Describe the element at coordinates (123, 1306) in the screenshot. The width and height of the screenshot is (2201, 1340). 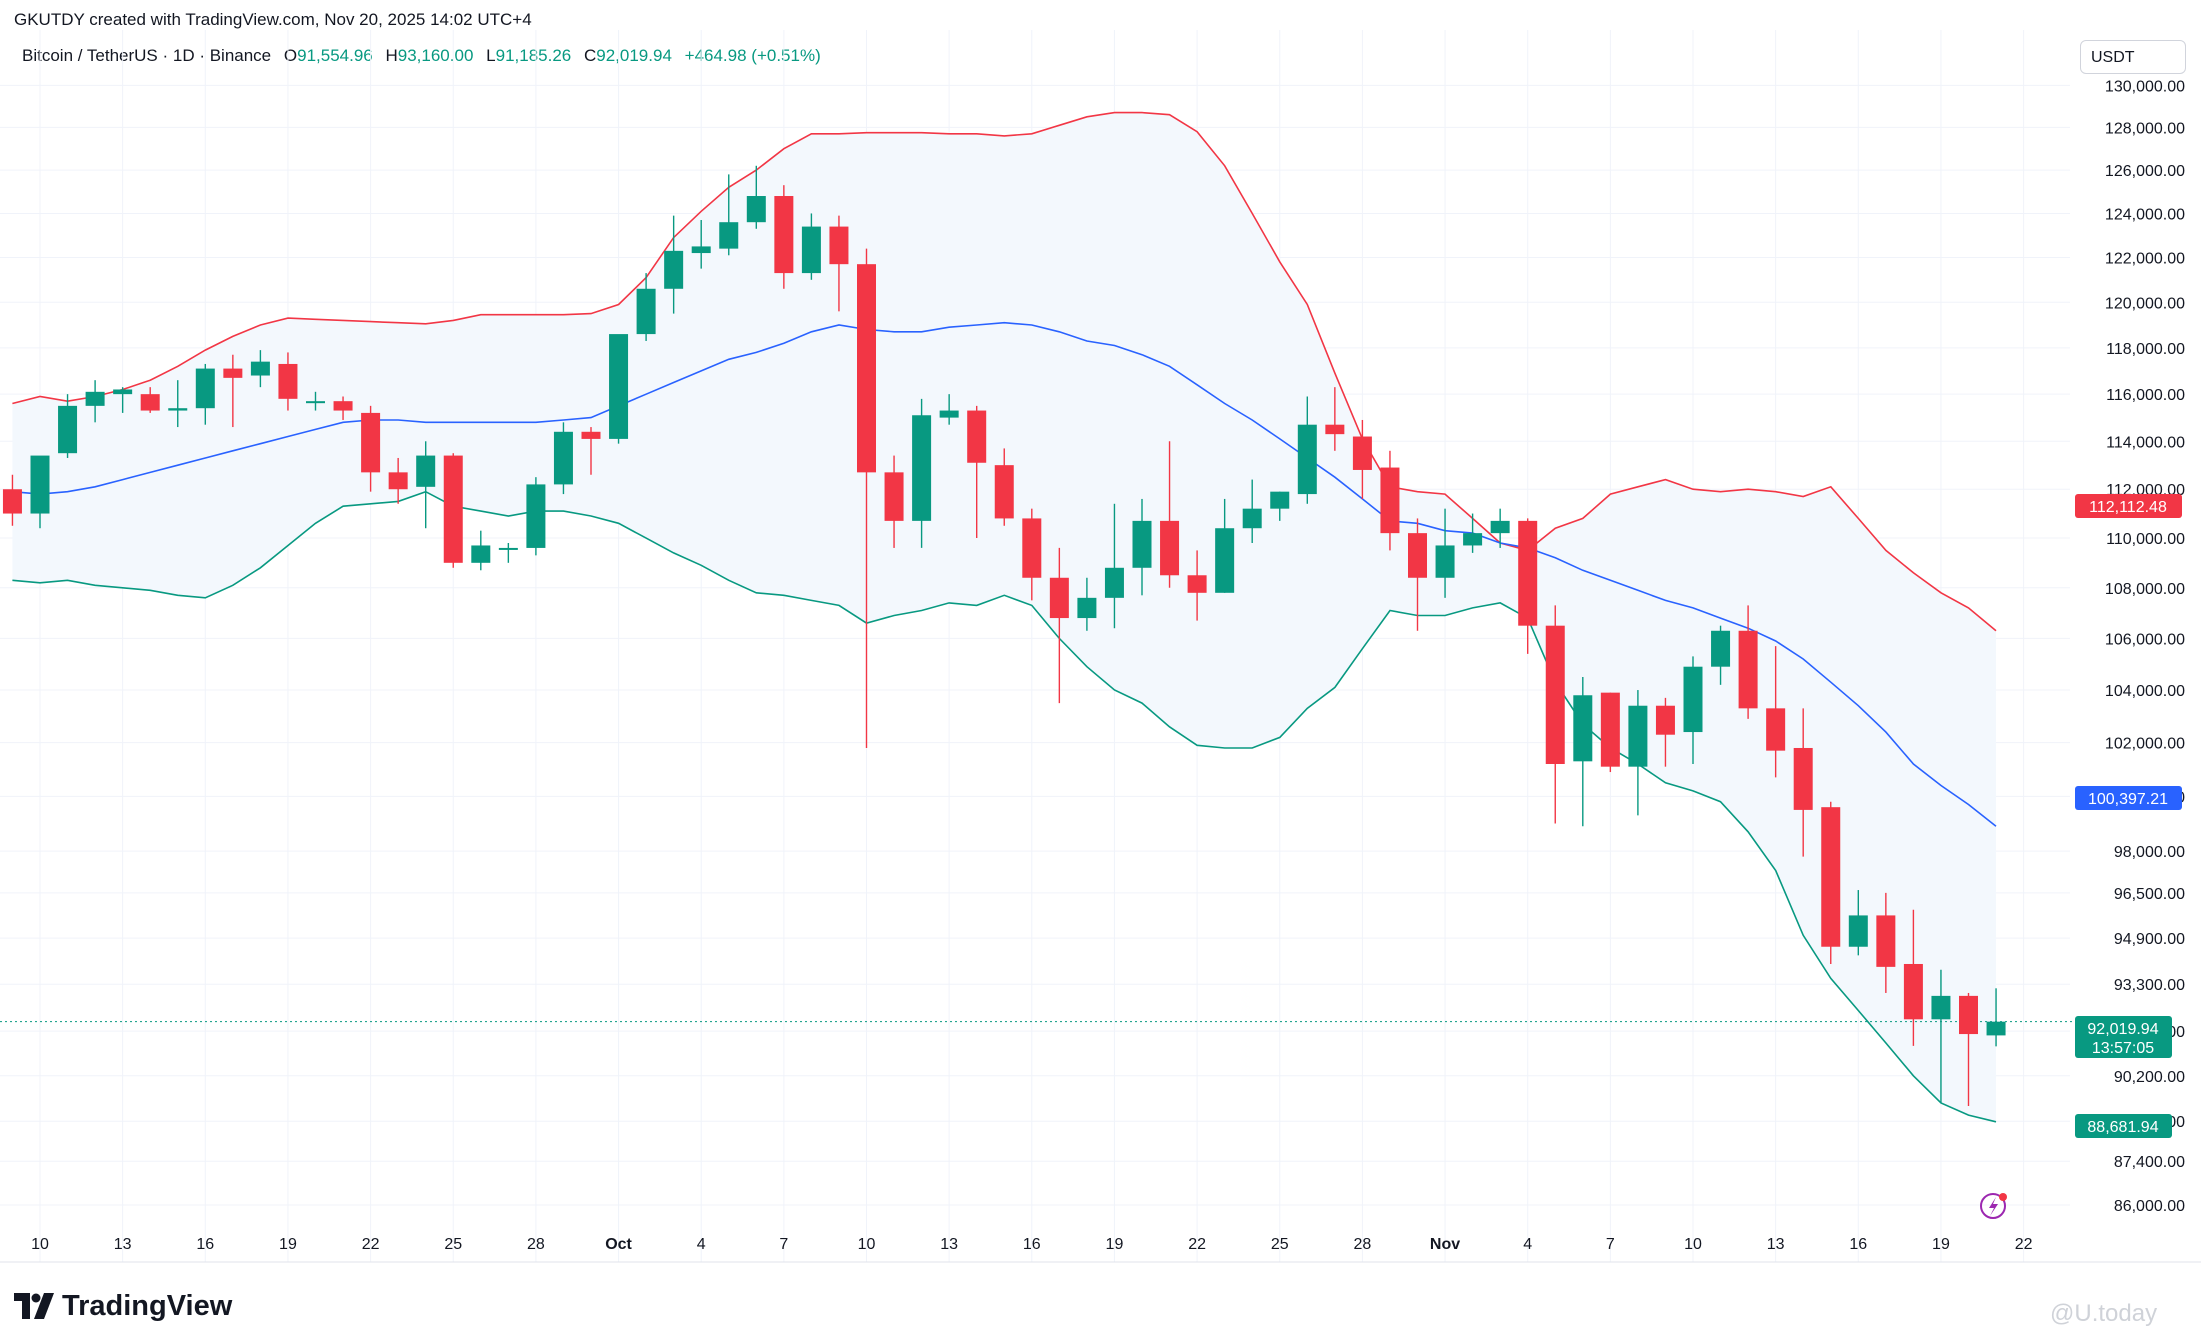
I see `tradingview-brand: TradingView` at that location.